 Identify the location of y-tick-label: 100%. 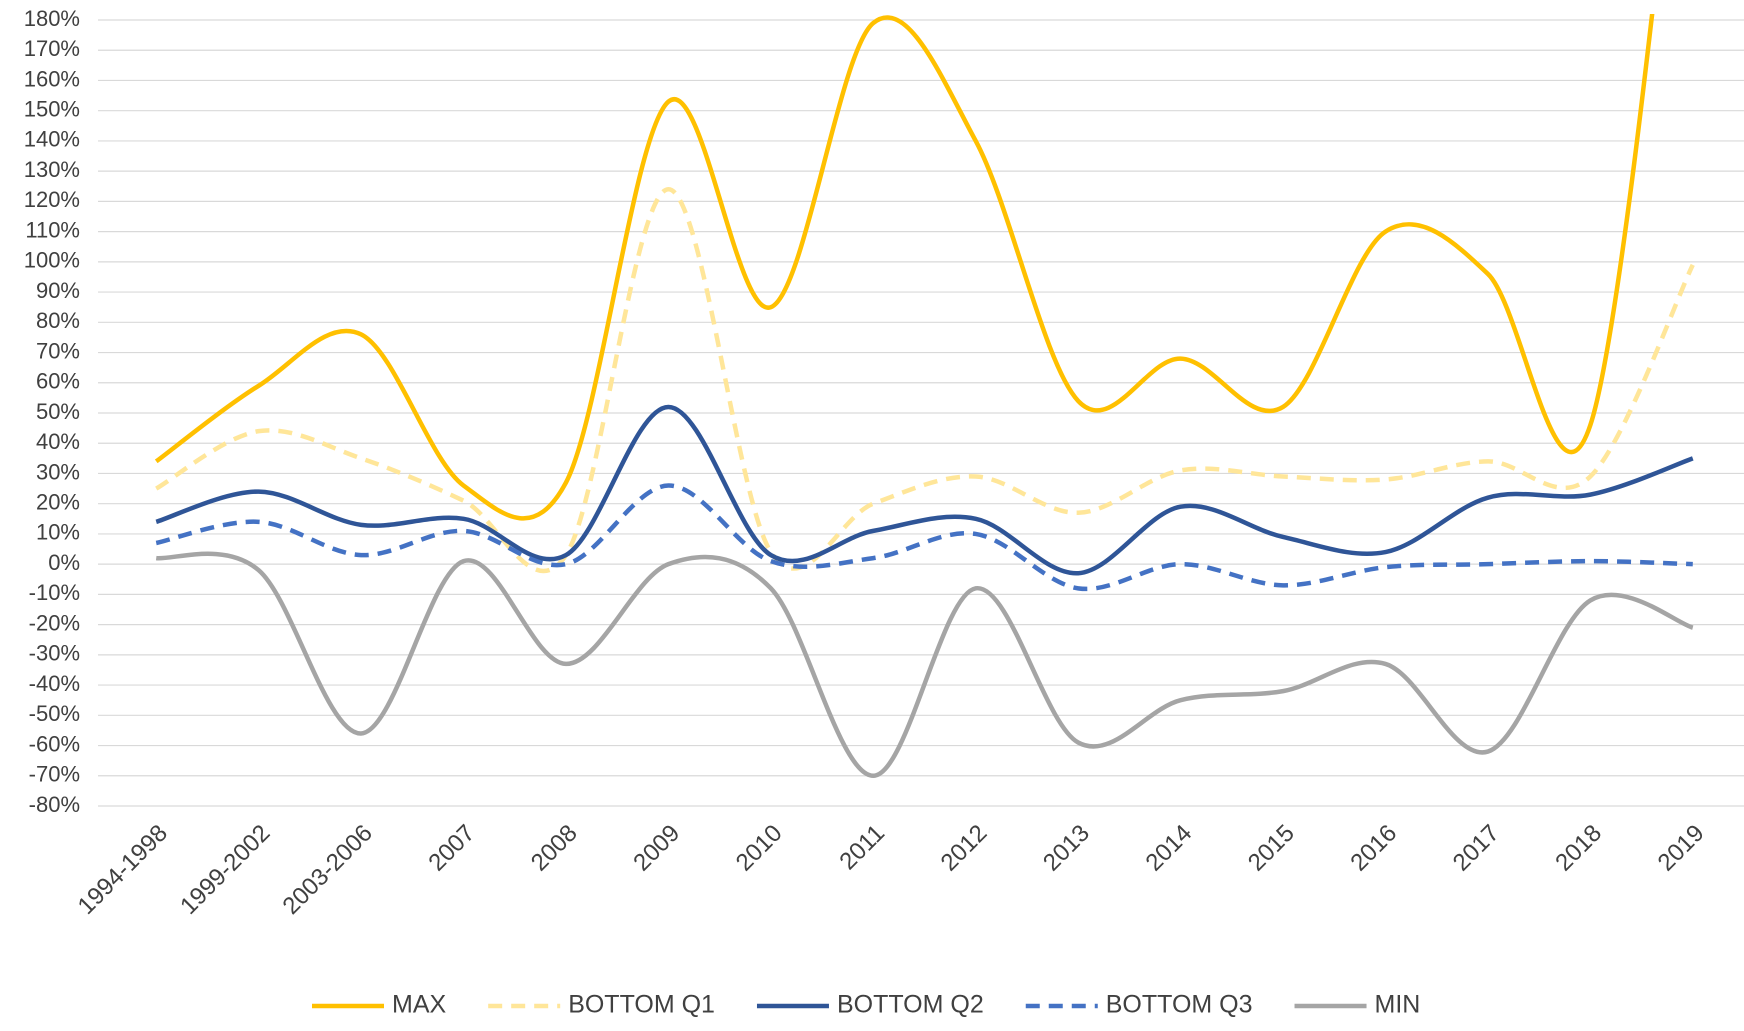
(52, 260).